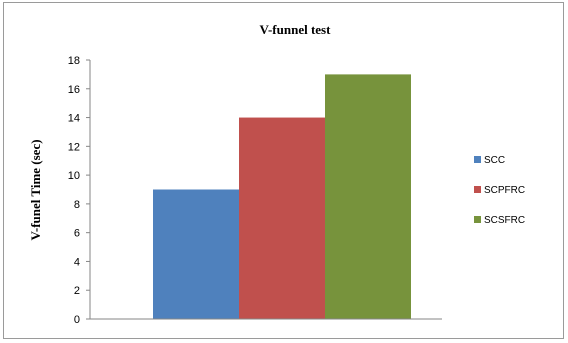 The height and width of the screenshot is (343, 568). I want to click on y-axis-ticks: 0 2 4 6 8 10 12 14 16 18, so click(79, 190).